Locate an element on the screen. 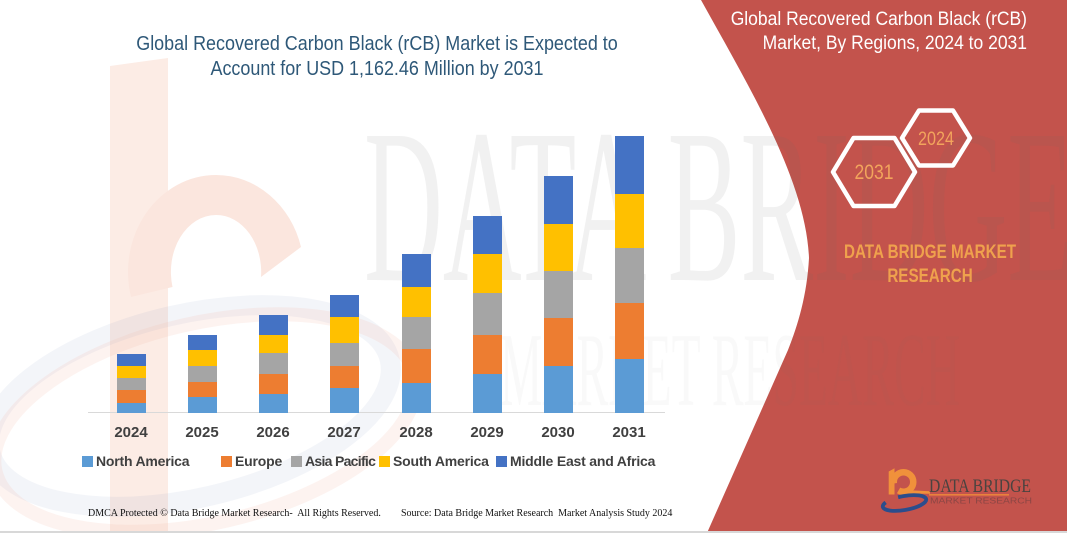 Image resolution: width=1067 pixels, height=533 pixels. svg-text: 2031 is located at coordinates (874, 172).